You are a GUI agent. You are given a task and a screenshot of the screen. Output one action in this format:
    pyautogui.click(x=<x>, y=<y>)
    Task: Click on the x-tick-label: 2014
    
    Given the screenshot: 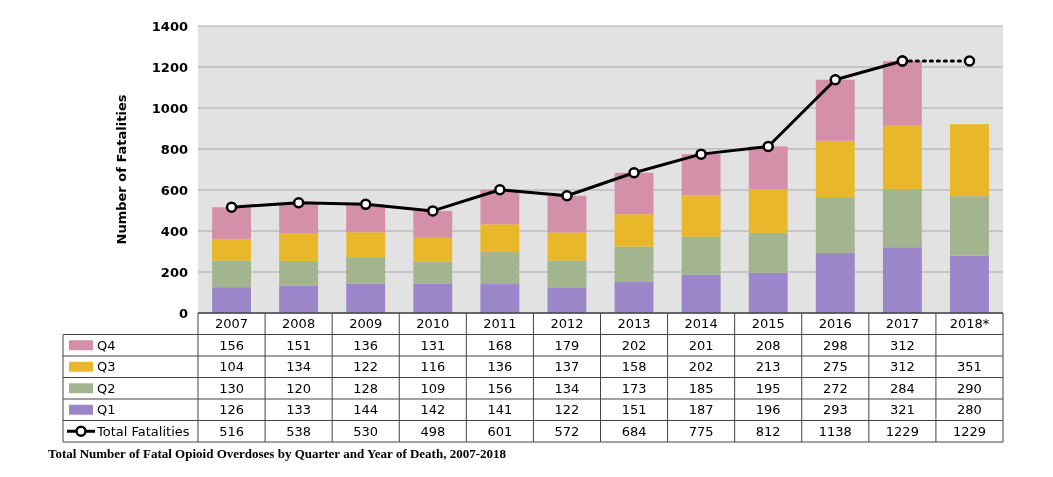 What is the action you would take?
    pyautogui.click(x=701, y=324)
    